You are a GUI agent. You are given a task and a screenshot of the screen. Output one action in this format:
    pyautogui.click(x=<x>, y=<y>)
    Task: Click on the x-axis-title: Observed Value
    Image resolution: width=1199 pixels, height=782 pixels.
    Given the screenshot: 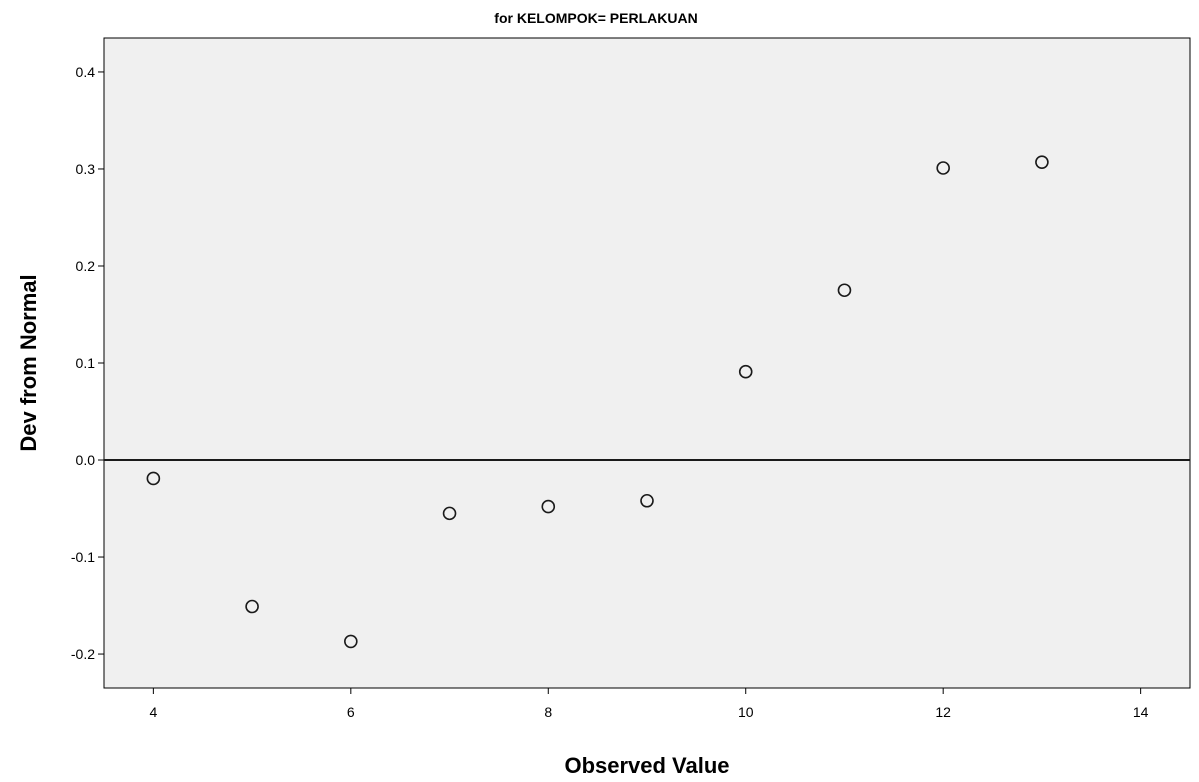 What is the action you would take?
    pyautogui.click(x=646, y=765)
    